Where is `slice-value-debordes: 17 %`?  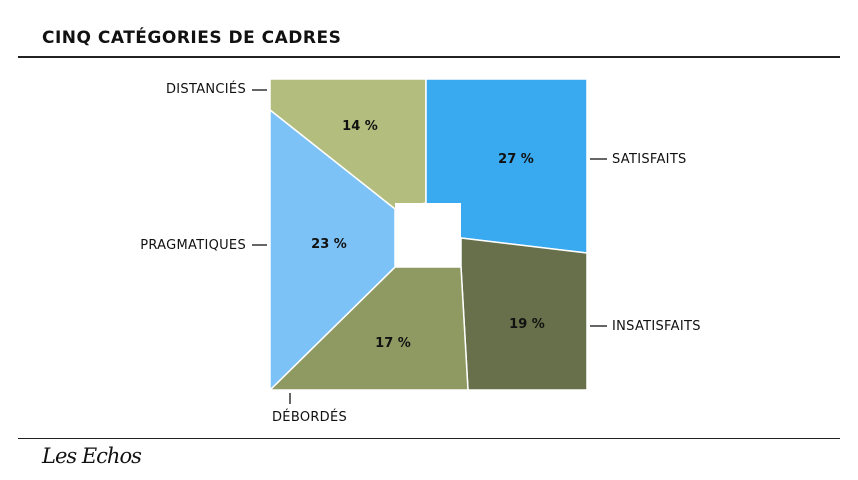 slice-value-debordes: 17 % is located at coordinates (393, 343).